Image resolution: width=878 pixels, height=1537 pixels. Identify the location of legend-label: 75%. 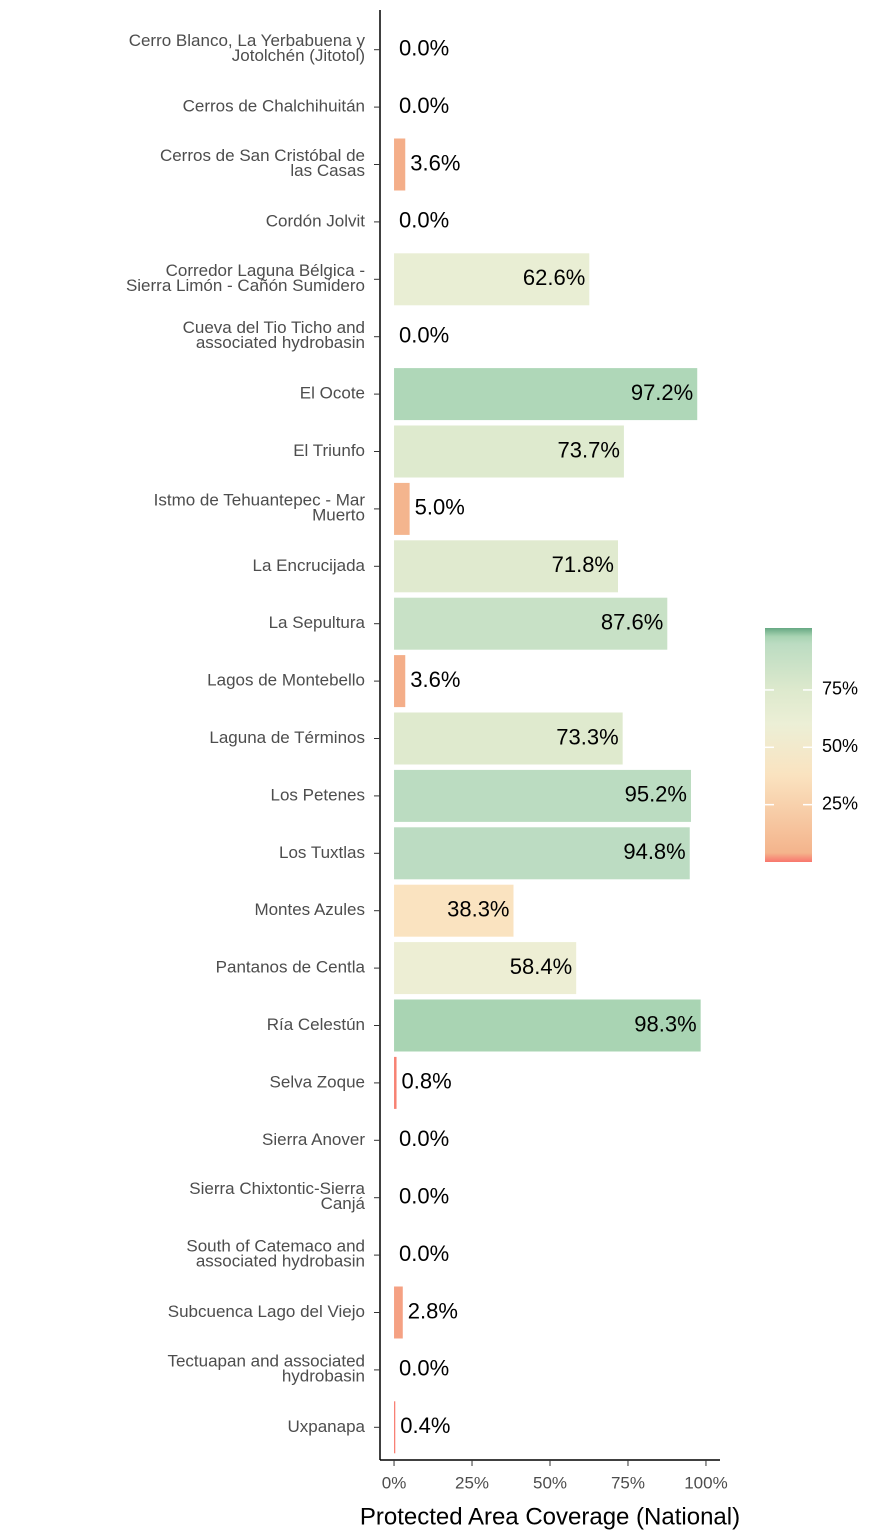
(840, 689).